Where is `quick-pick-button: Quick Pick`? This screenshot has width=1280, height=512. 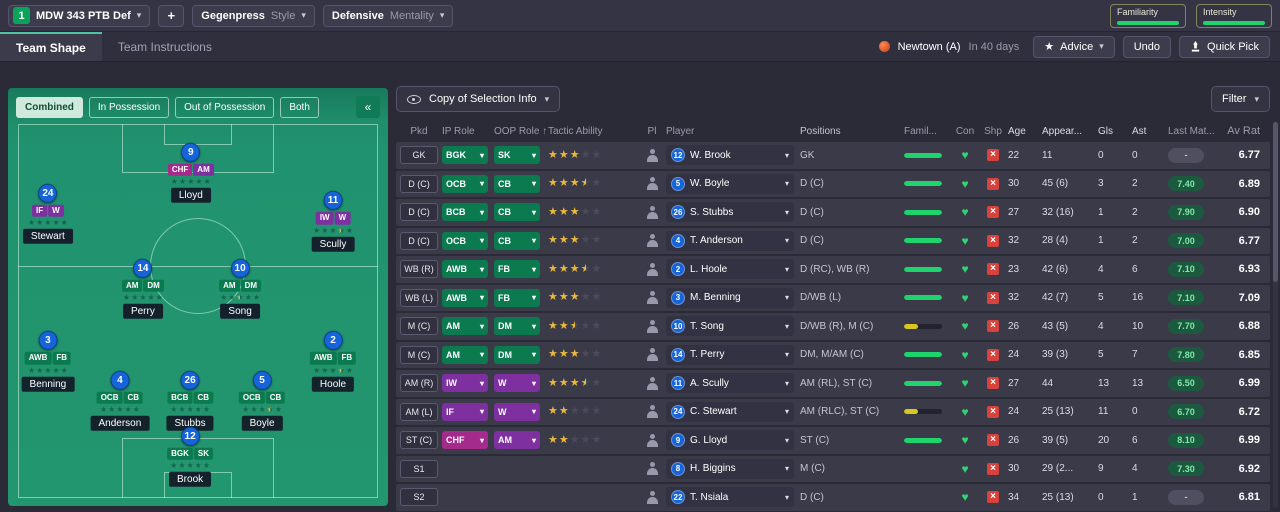 quick-pick-button: Quick Pick is located at coordinates (1224, 46).